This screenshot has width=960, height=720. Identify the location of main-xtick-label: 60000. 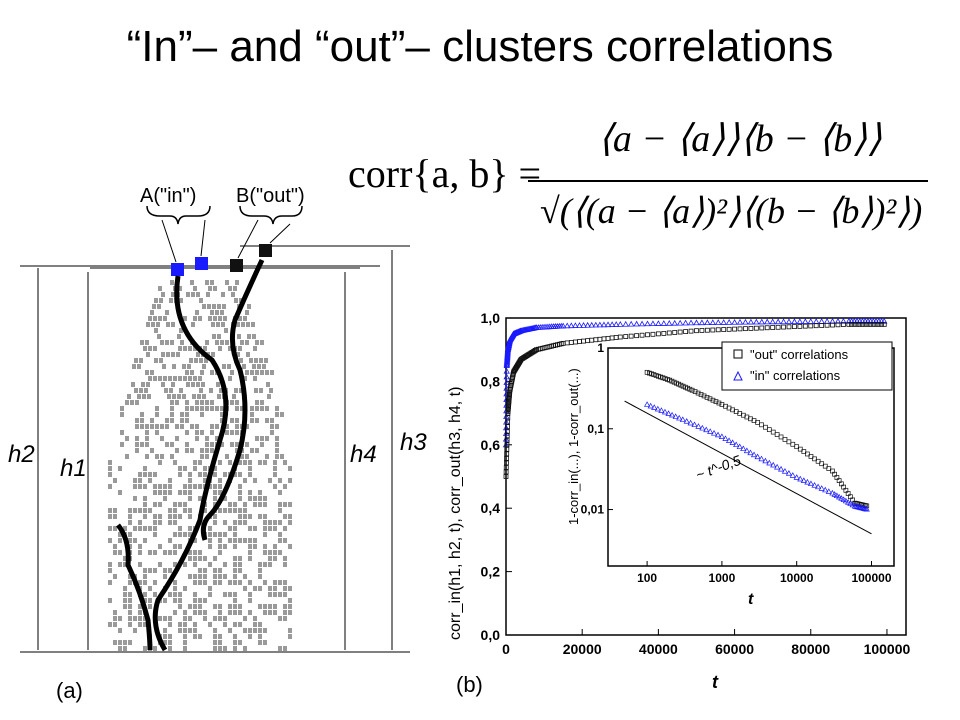
(734, 649).